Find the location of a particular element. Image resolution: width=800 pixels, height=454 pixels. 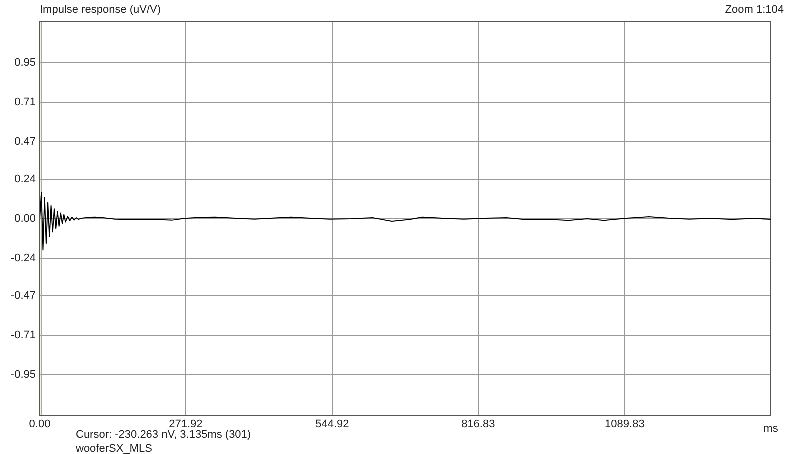

y-tick-label: -0.24 is located at coordinates (23, 258).